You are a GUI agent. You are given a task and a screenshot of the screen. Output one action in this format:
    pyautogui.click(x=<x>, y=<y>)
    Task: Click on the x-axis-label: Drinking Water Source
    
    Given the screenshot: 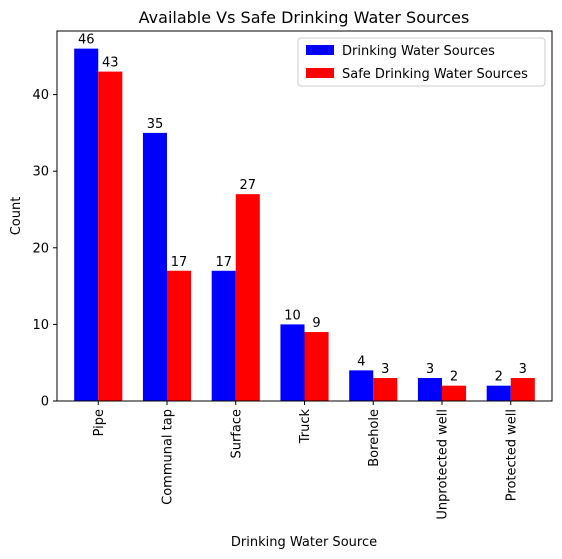 What is the action you would take?
    pyautogui.click(x=304, y=542)
    